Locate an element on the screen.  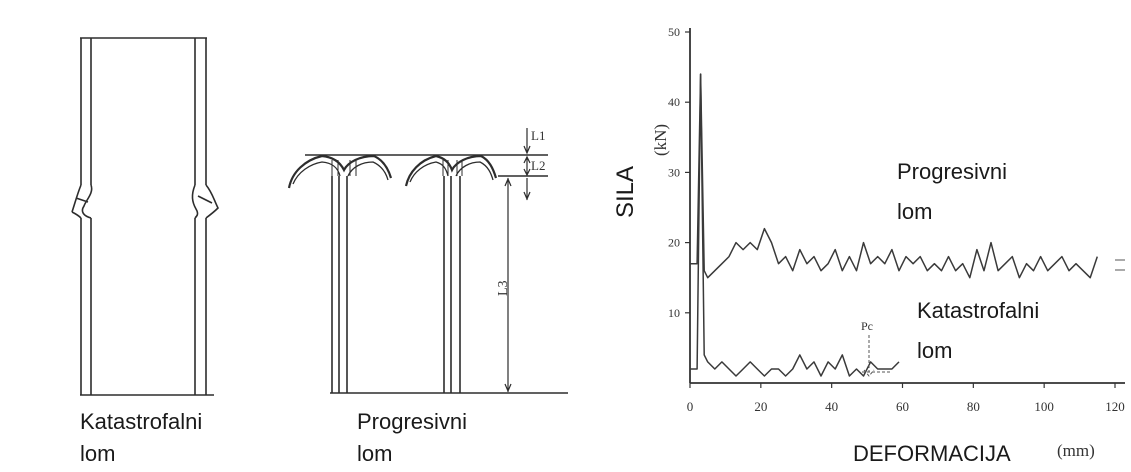
right-folded-crown is located at coordinates (451, 170).